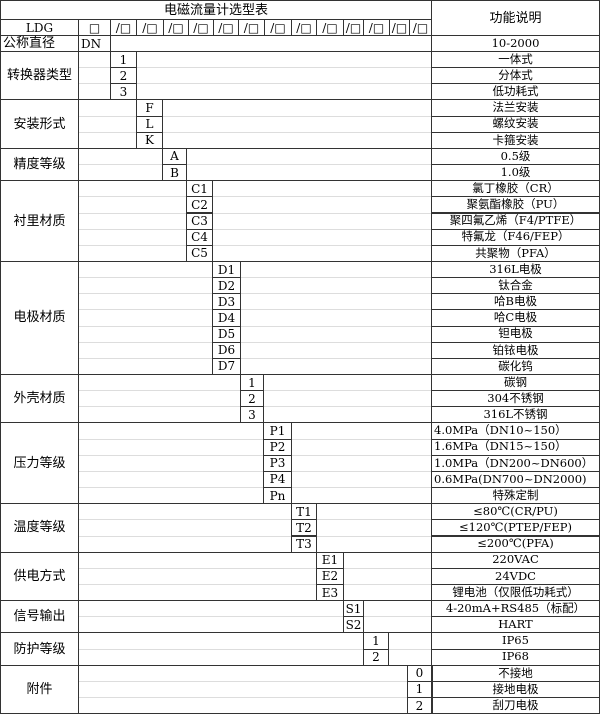  What do you see at coordinates (39, 528) in the screenshot?
I see `group-label: 温度等级` at bounding box center [39, 528].